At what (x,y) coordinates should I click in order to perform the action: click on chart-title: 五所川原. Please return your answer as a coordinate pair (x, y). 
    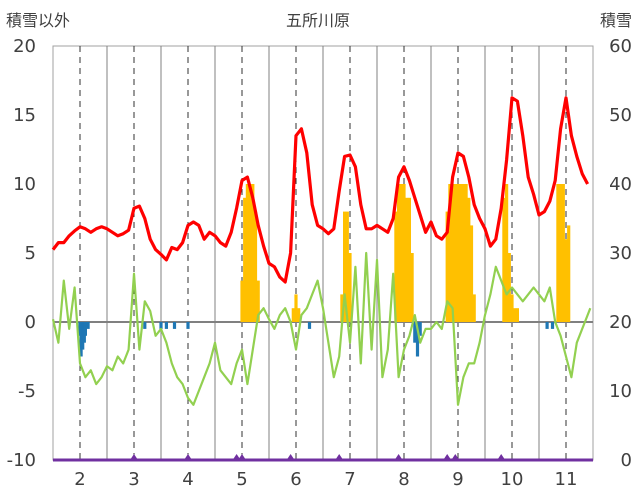
    Looking at the image, I should click on (318, 20).